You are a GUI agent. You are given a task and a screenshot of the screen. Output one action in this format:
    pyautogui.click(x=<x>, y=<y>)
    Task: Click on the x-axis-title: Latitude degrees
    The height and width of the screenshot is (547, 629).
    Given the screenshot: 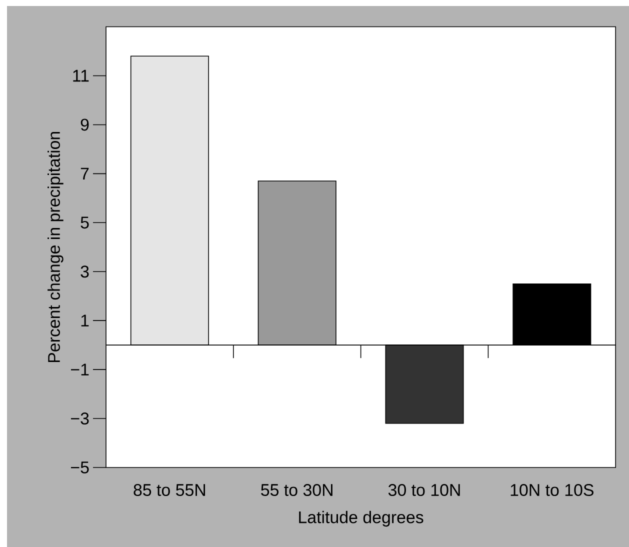 What is the action you would take?
    pyautogui.click(x=361, y=518)
    